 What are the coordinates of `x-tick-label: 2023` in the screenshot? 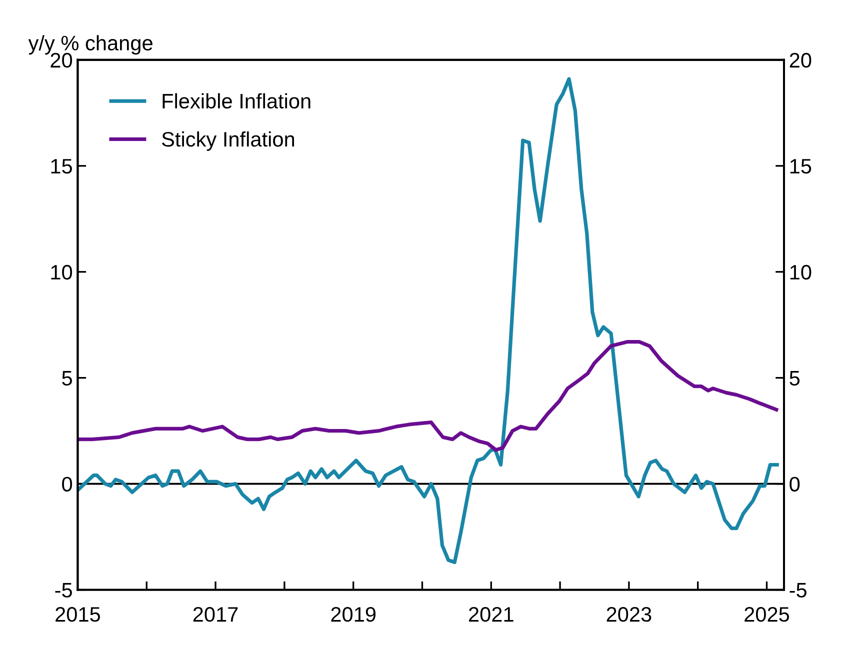 It's located at (629, 614).